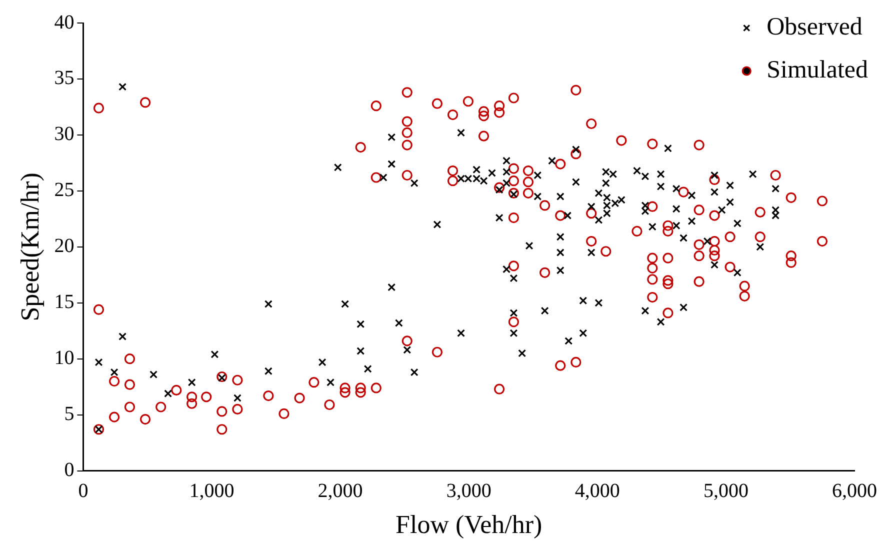 The height and width of the screenshot is (554, 888). I want to click on x-tick-label: 1,000, so click(211, 491).